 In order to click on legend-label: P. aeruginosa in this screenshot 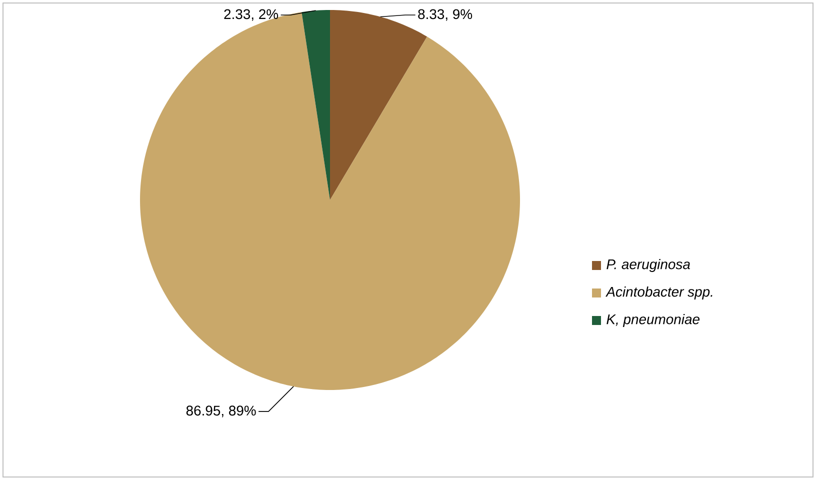, I will do `click(648, 265)`.